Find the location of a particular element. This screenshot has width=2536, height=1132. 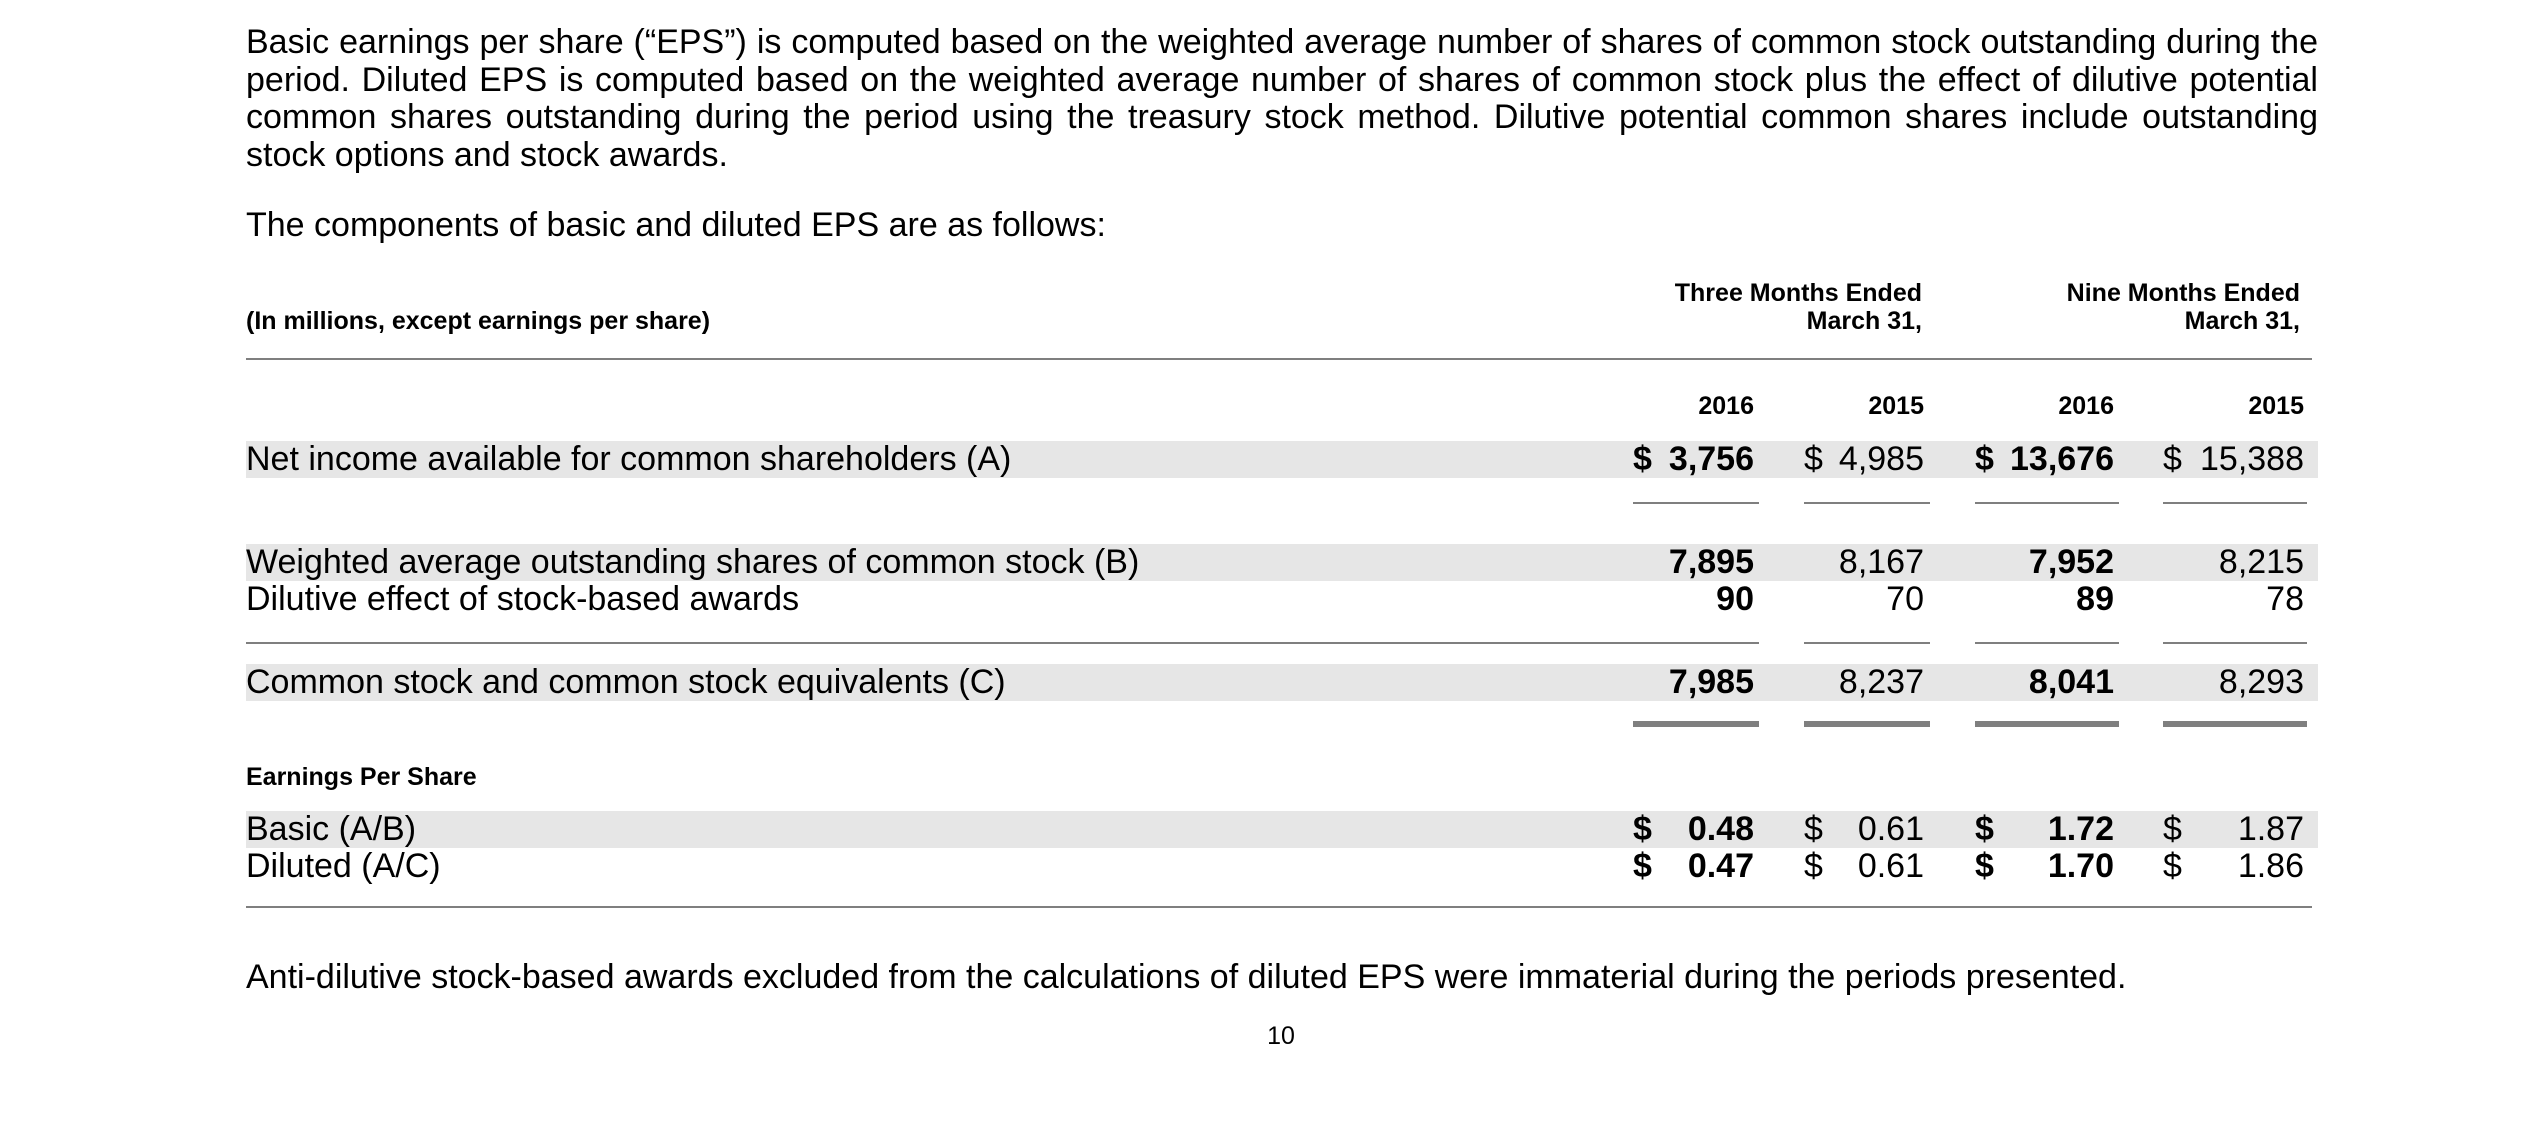

net-income-three-months-2016: 3,756 is located at coordinates (1711, 459).